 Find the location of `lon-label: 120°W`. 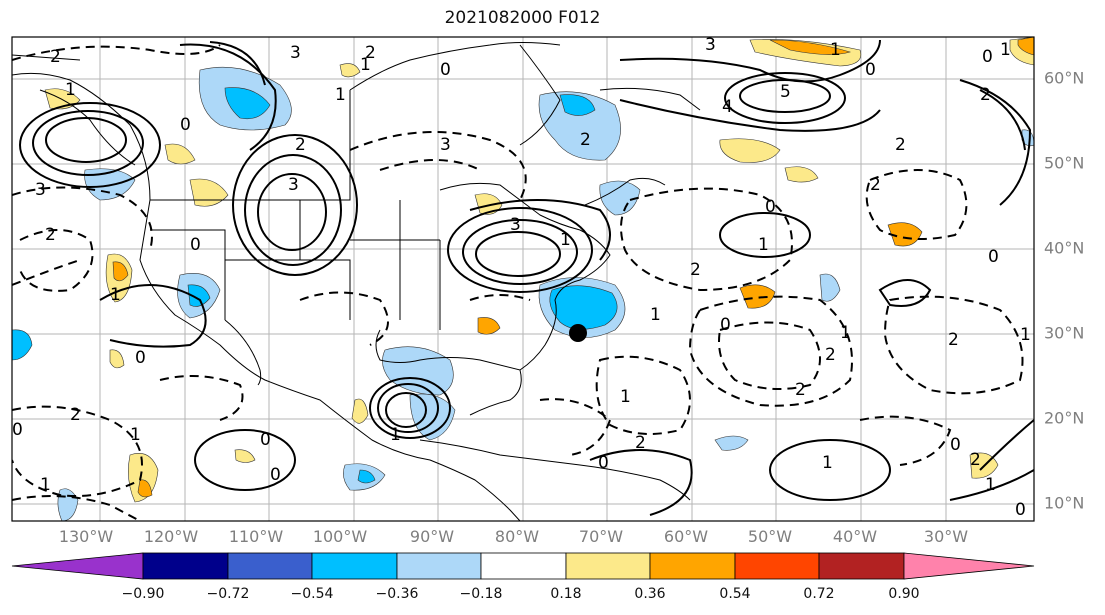

lon-label: 120°W is located at coordinates (171, 536).